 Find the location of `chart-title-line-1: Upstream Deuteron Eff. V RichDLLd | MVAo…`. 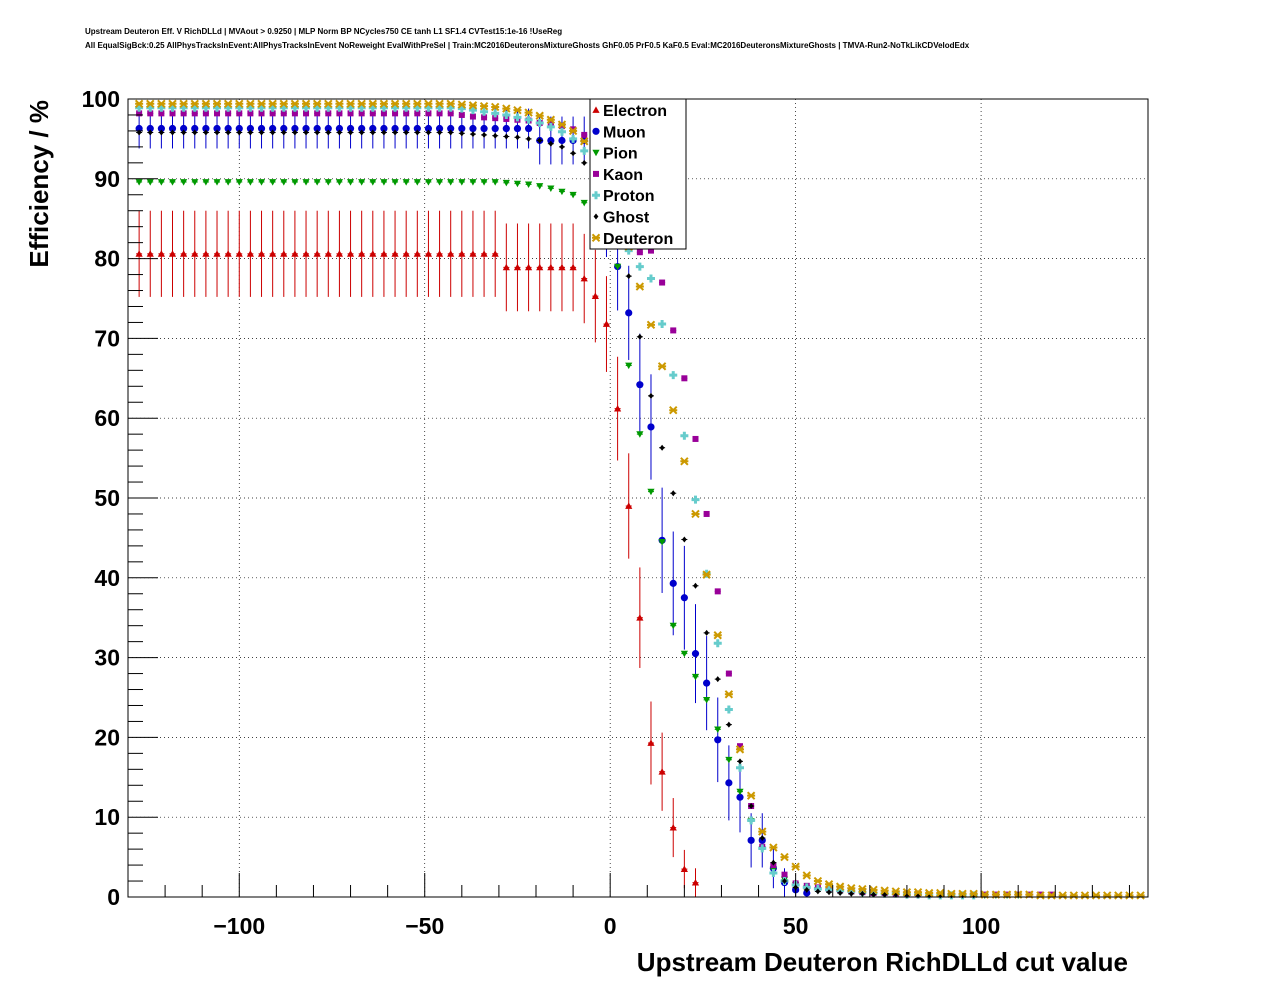

chart-title-line-1: Upstream Deuteron Eff. V RichDLLd | MVAo… is located at coordinates (324, 31).